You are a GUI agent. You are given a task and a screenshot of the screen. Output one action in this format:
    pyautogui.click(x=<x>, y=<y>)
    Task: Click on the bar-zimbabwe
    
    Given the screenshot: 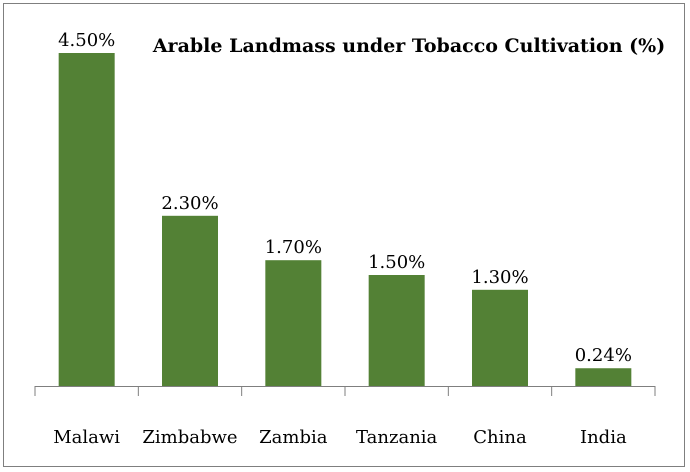 What is the action you would take?
    pyautogui.click(x=190, y=300)
    